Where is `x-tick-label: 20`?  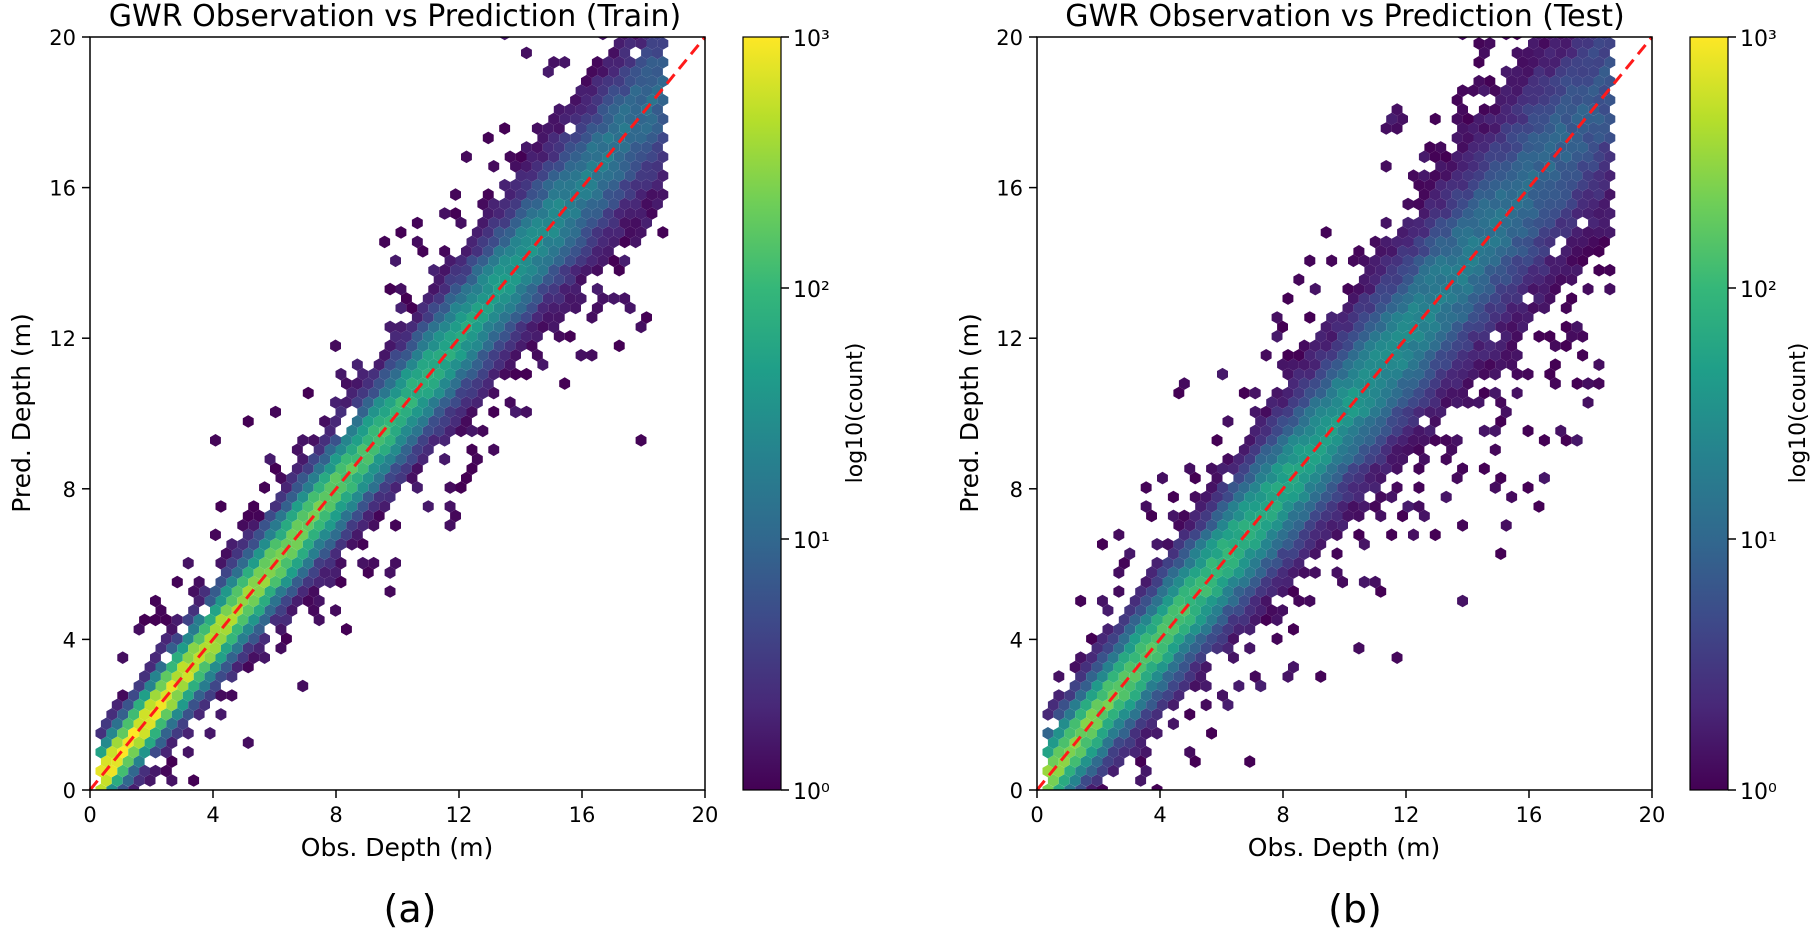 x-tick-label: 20 is located at coordinates (705, 815).